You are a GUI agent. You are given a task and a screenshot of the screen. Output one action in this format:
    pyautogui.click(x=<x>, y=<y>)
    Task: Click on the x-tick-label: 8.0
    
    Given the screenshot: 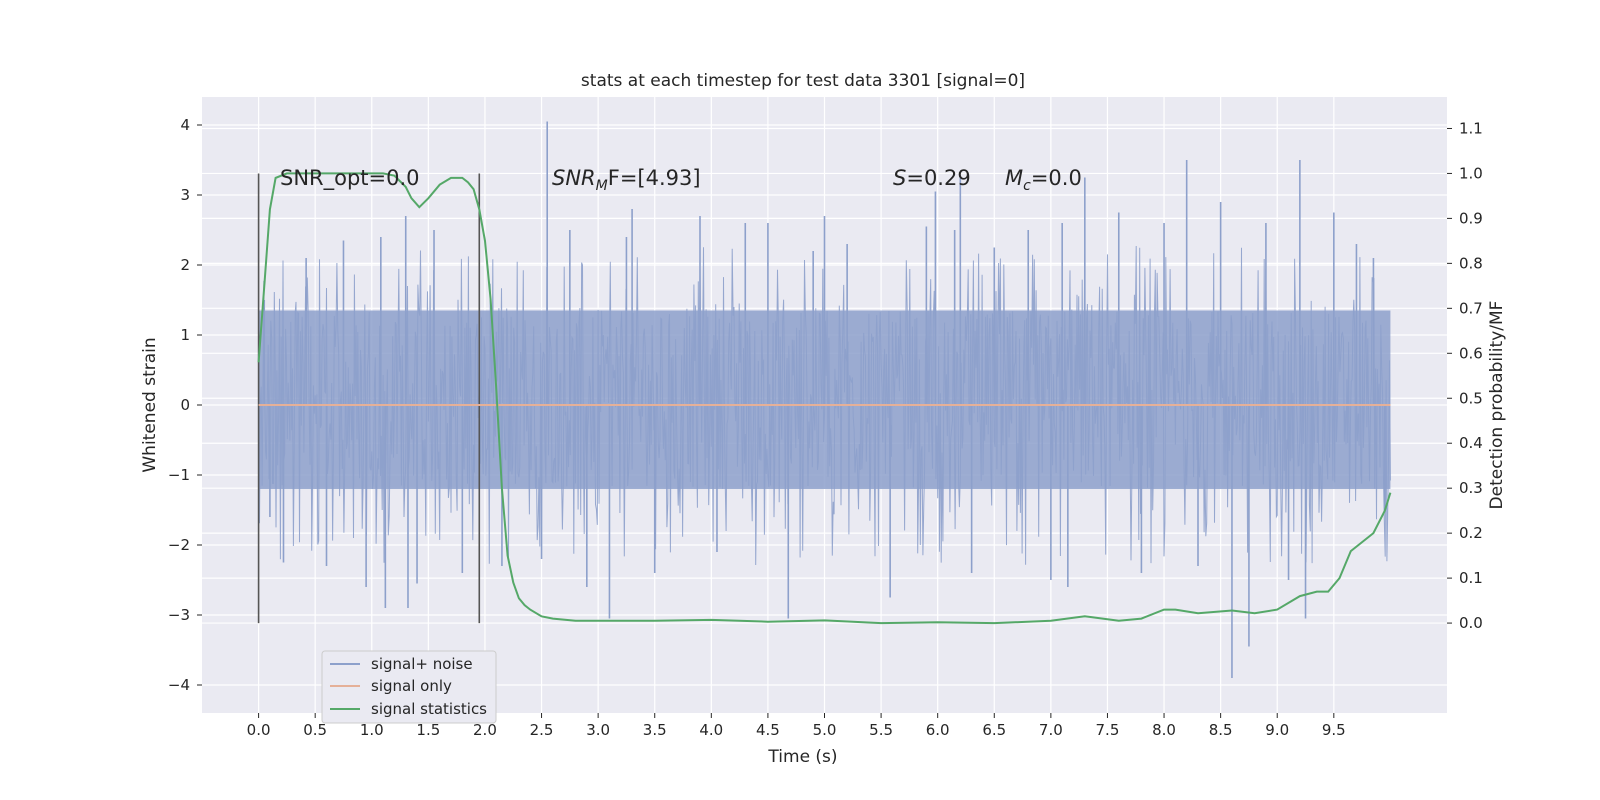 What is the action you would take?
    pyautogui.click(x=1164, y=730)
    